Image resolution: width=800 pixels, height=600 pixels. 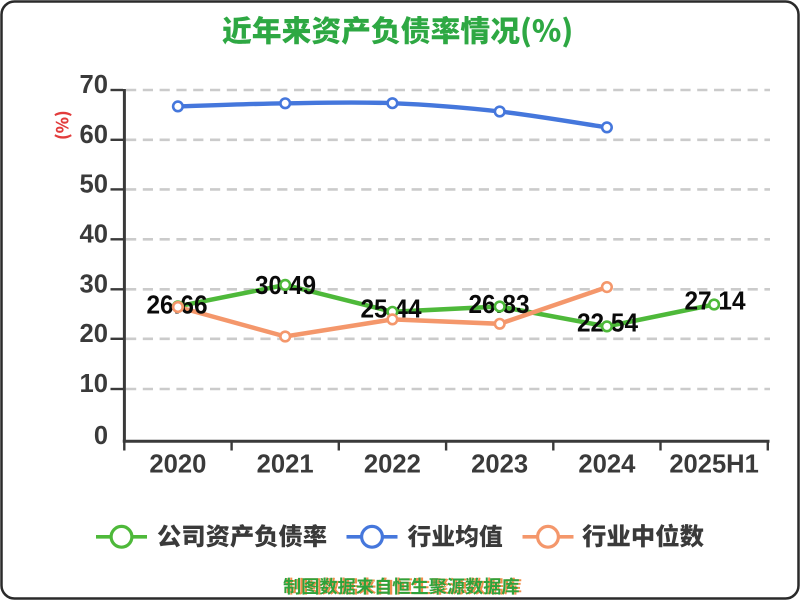 What do you see at coordinates (94, 334) in the screenshot?
I see `svg-text: 20` at bounding box center [94, 334].